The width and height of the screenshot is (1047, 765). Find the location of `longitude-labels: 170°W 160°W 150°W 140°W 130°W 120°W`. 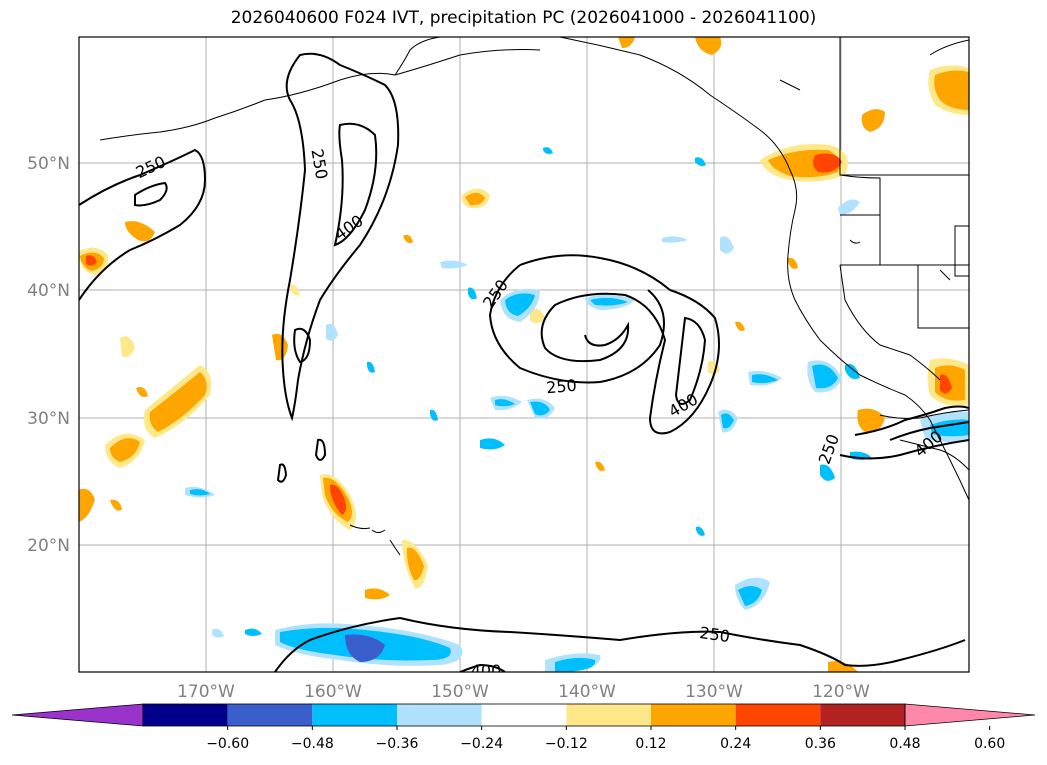

longitude-labels: 170°W 160°W 150°W 140°W 130°W 120°W is located at coordinates (523, 692).